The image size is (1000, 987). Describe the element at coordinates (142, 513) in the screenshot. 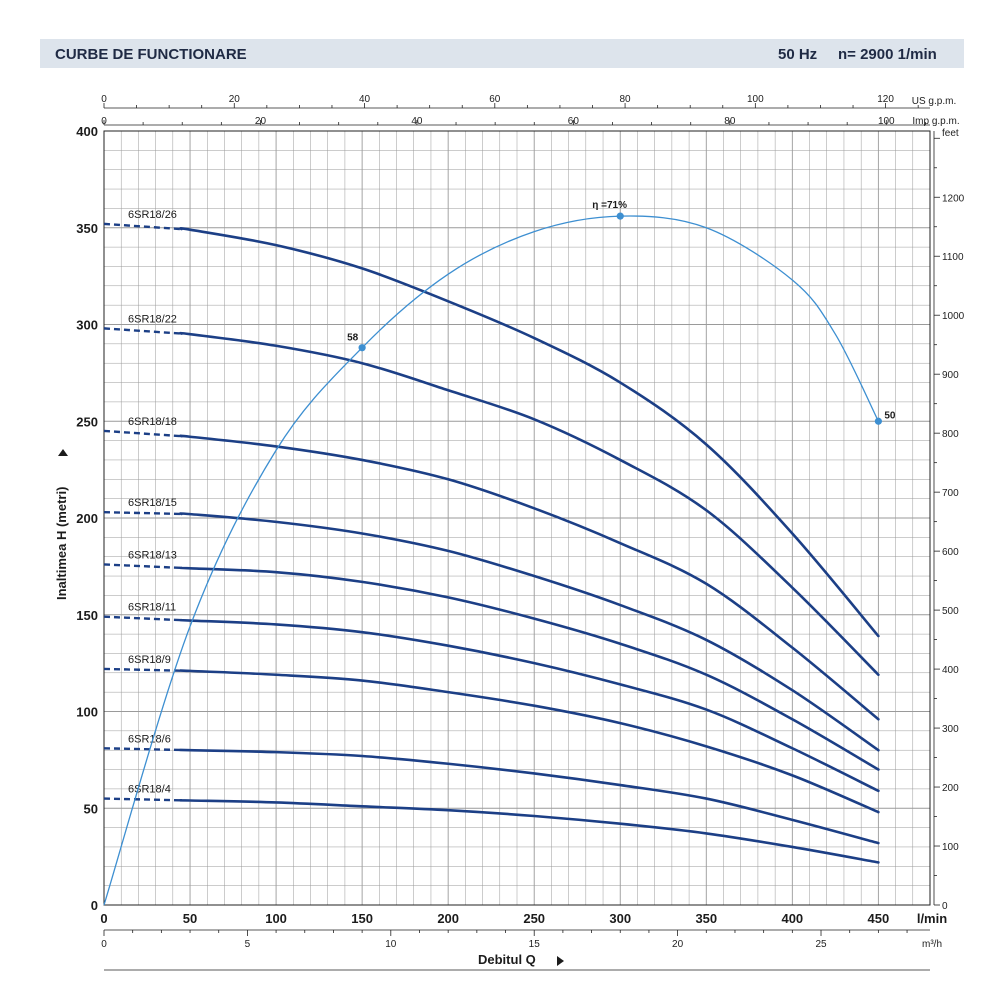

I see `curve-6sr18-15-dashed` at that location.